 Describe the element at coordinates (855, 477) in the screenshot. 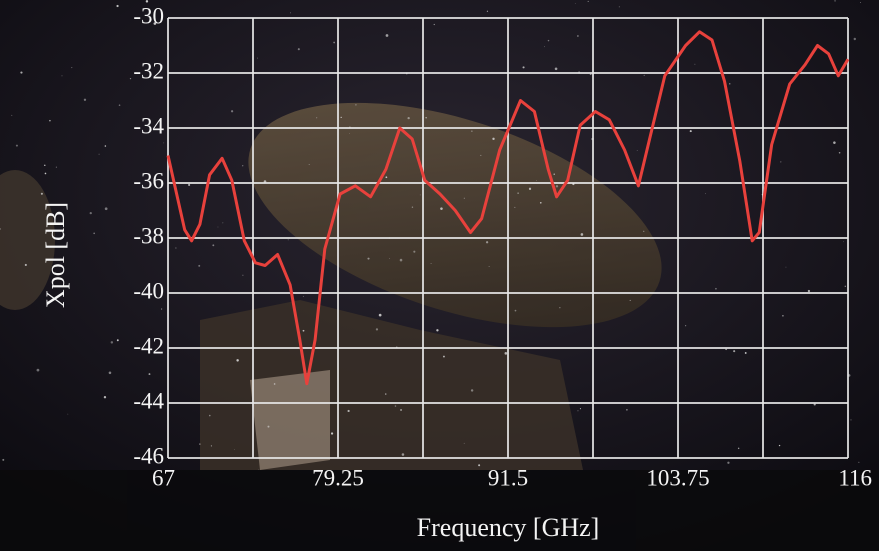

I see `x-tick-label: 116` at that location.